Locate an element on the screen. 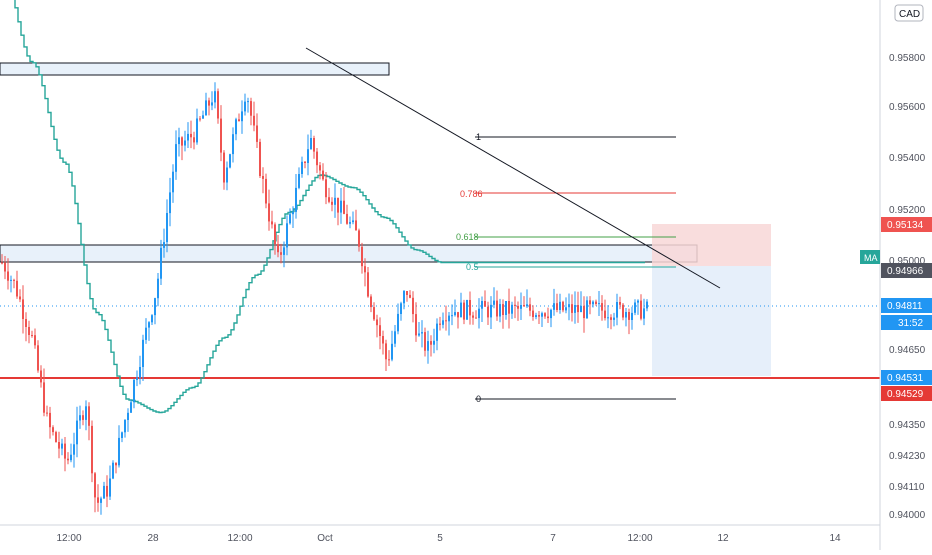  y-tick-label: 0.94110 is located at coordinates (907, 487).